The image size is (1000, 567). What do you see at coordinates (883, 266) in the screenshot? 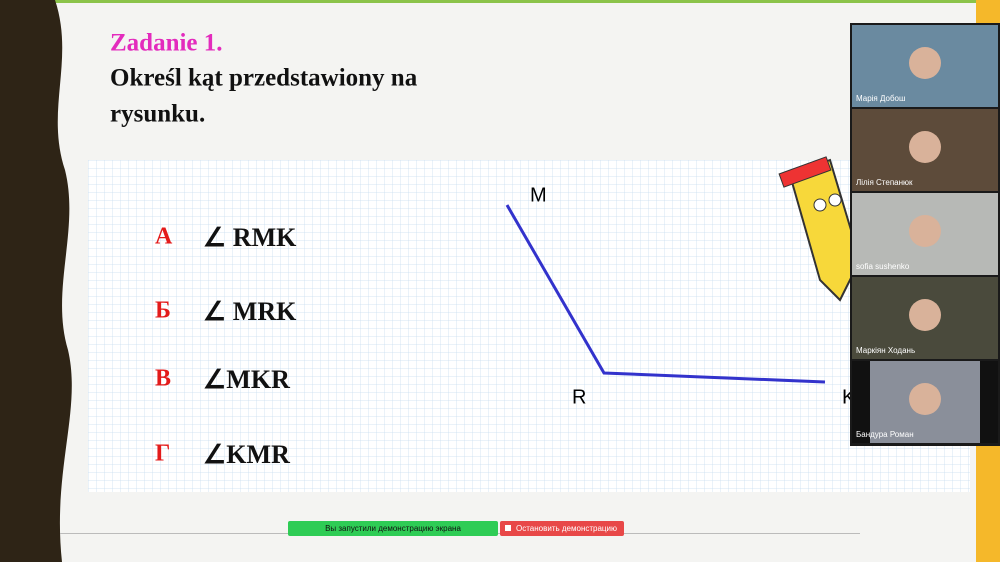
I see `participant-name: sofia sushenko` at bounding box center [883, 266].